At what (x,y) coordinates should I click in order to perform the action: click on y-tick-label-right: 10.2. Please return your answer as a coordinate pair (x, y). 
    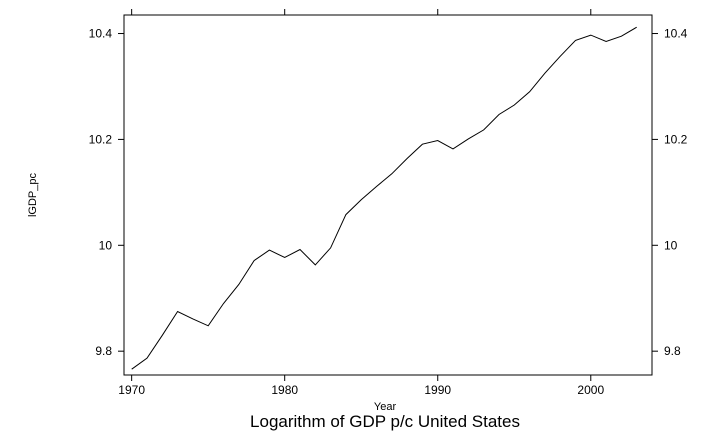
    Looking at the image, I should click on (676, 139).